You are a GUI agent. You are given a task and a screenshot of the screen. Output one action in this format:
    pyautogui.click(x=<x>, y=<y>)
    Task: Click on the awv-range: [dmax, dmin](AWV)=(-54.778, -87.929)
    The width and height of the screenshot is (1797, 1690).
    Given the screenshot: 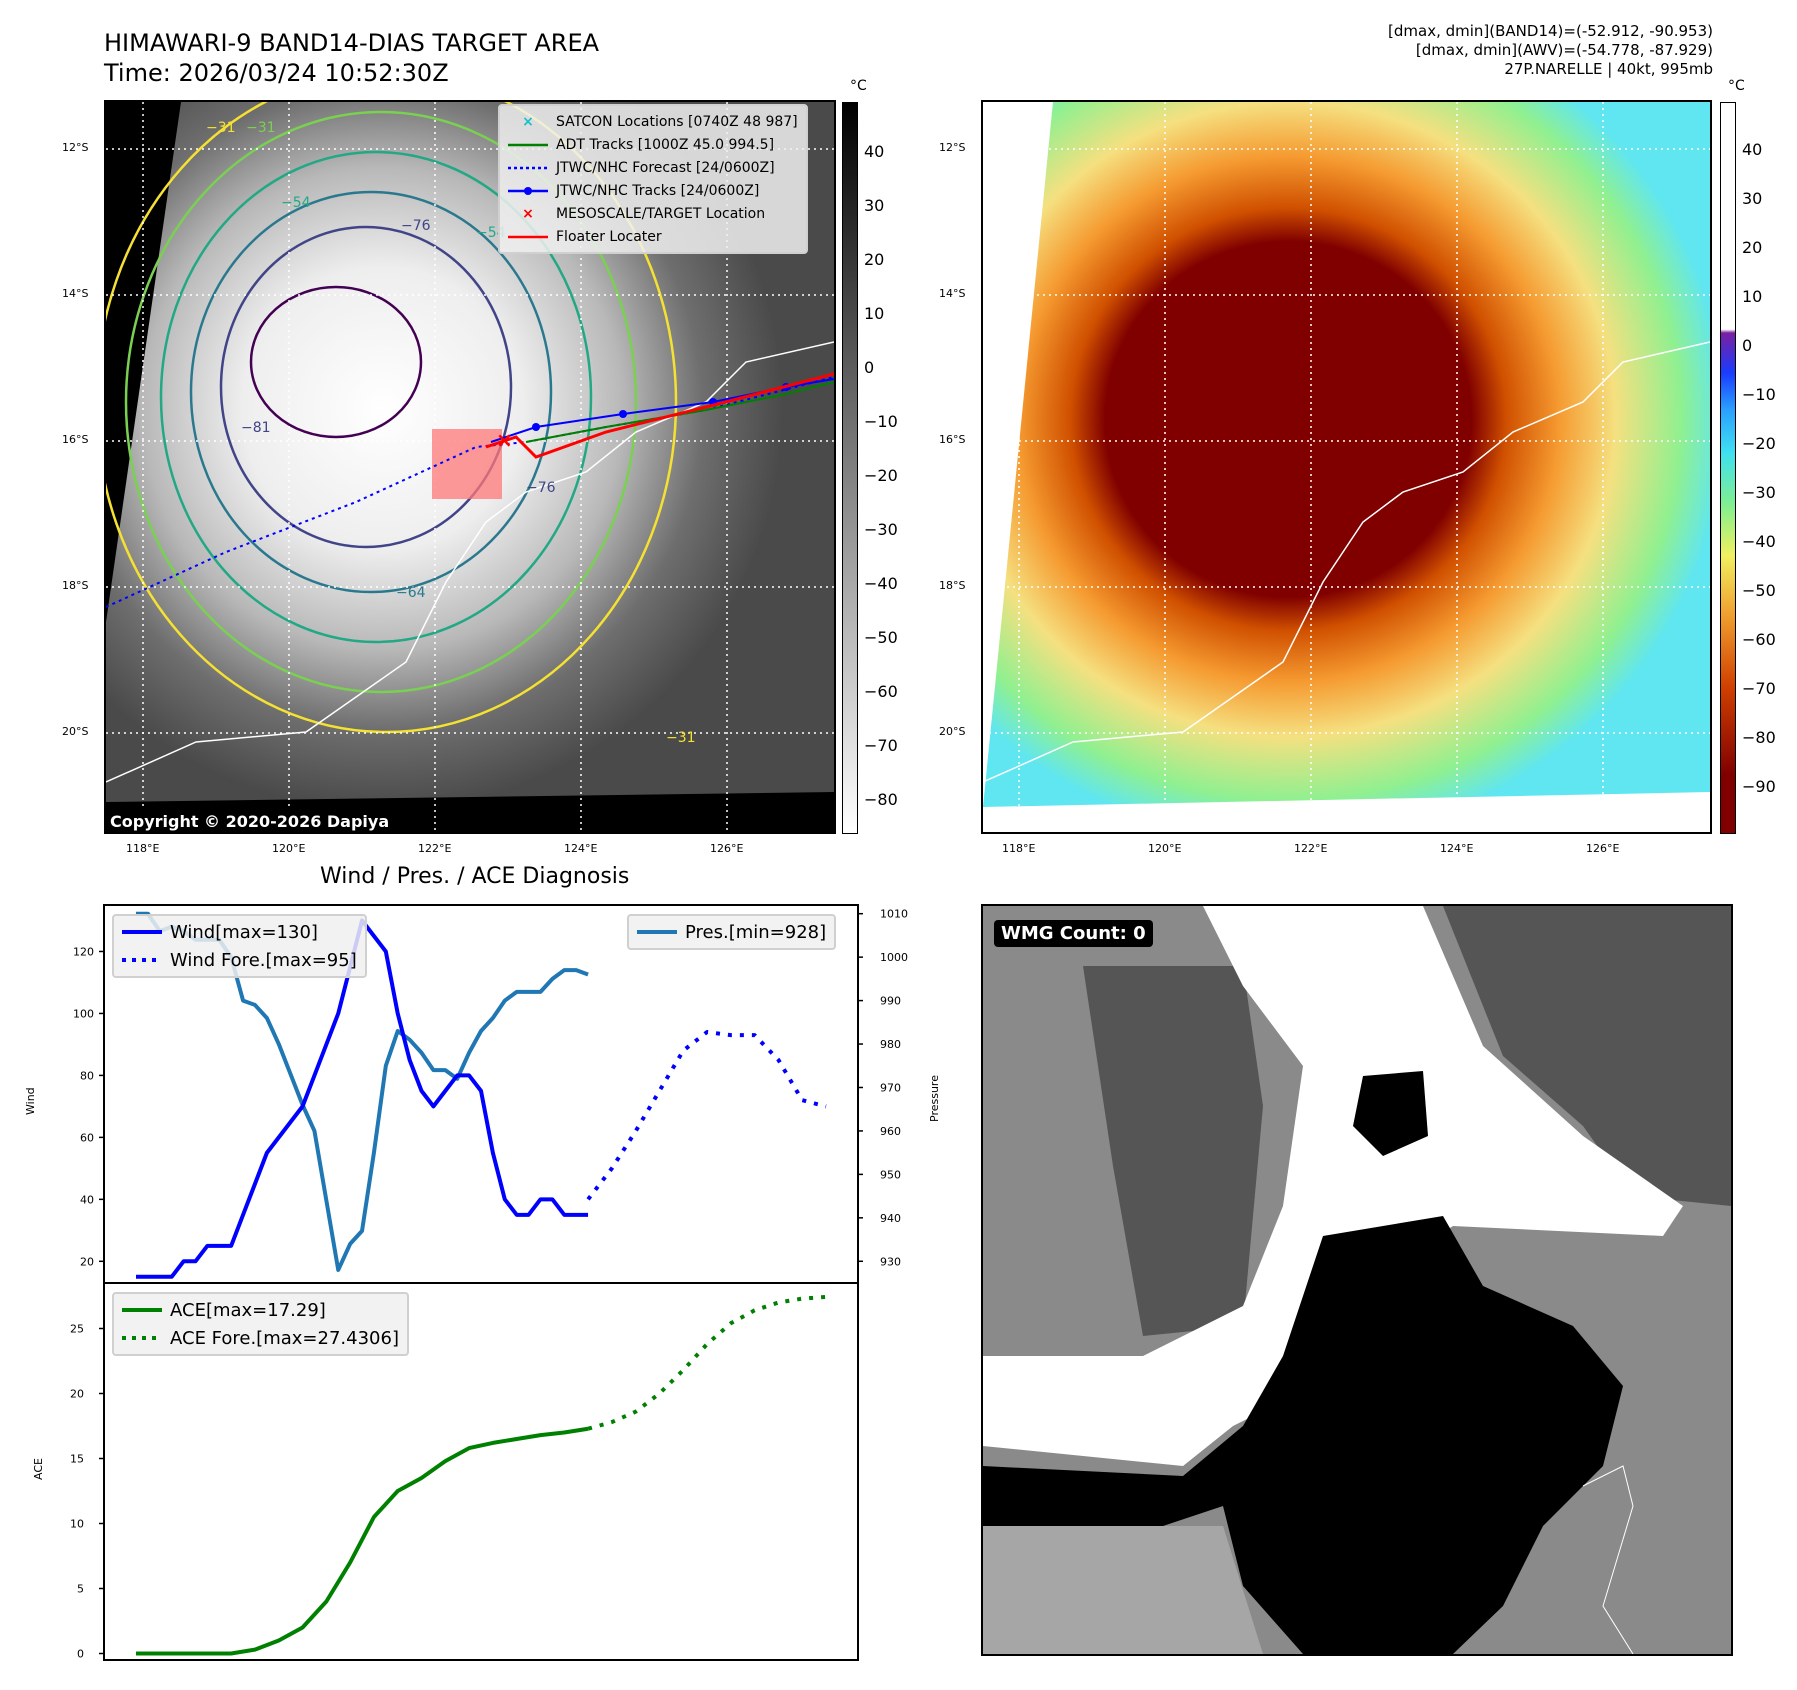 What is the action you would take?
    pyautogui.click(x=1564, y=50)
    